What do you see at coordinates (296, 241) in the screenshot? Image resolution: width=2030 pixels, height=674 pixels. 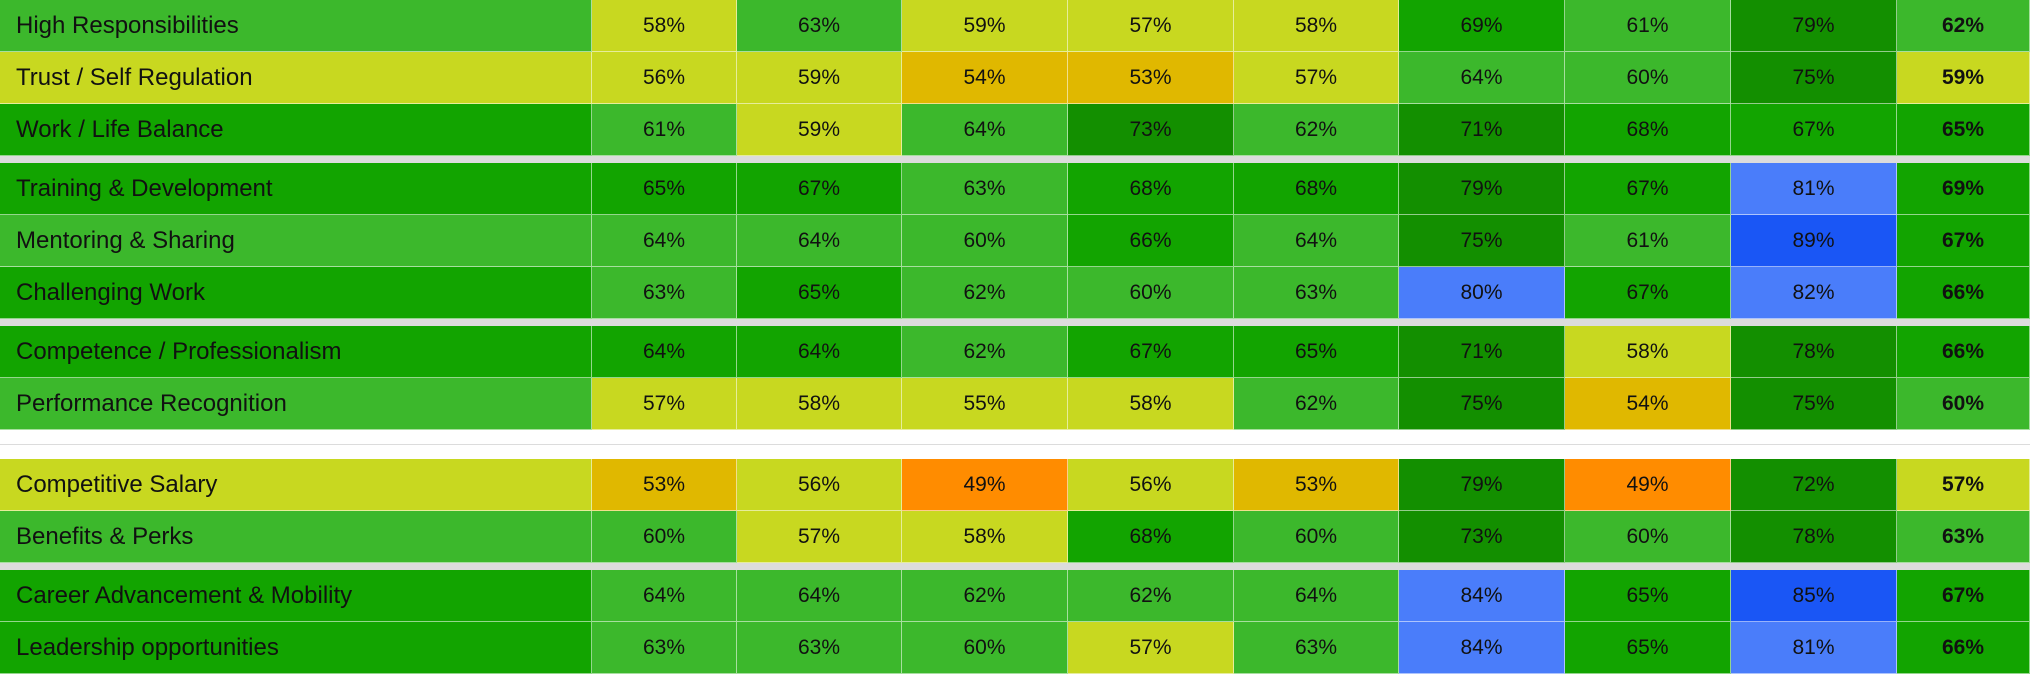 I see `row-label: Mentoring & Sharing` at bounding box center [296, 241].